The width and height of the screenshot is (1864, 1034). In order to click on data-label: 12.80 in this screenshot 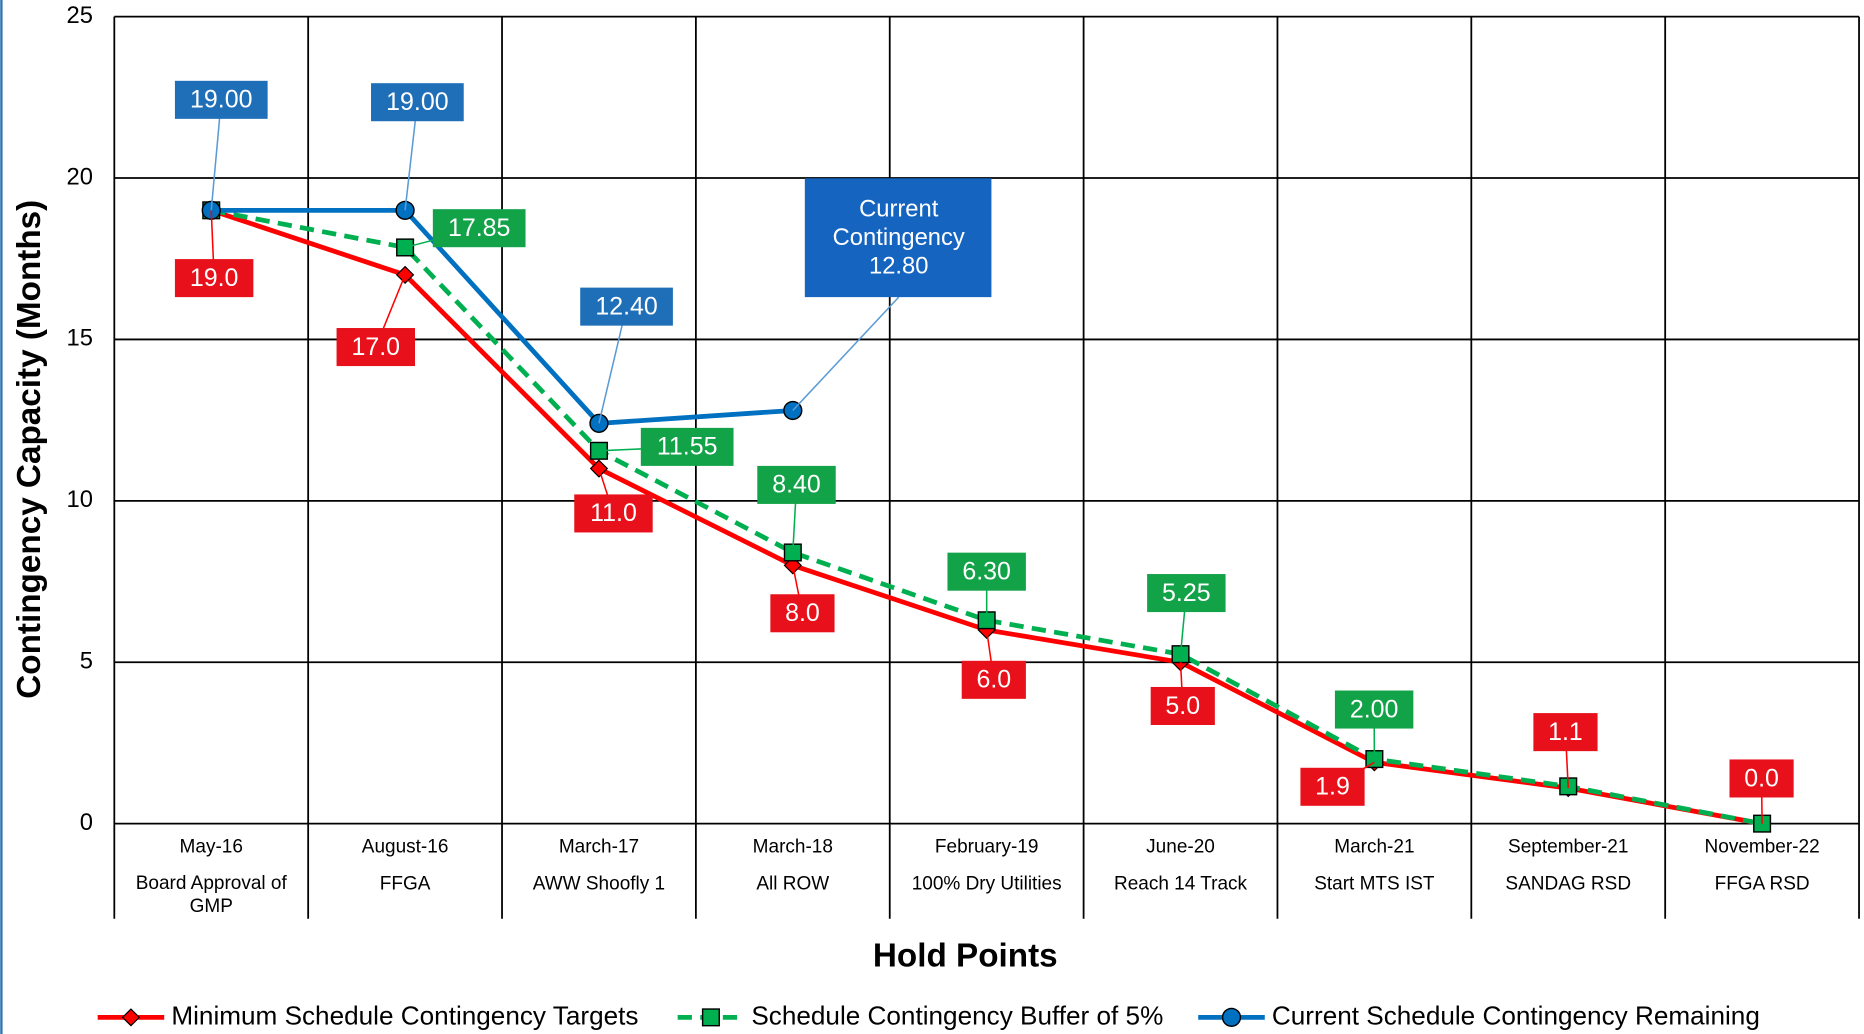, I will do `click(898, 266)`.